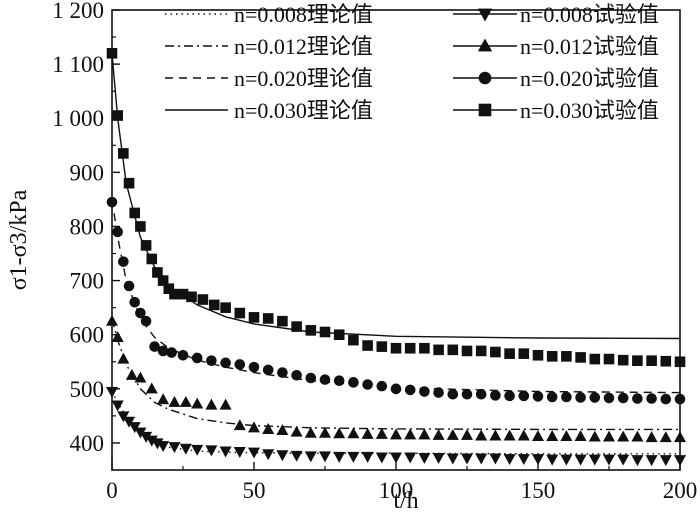 The width and height of the screenshot is (700, 516). What do you see at coordinates (303, 110) in the screenshot?
I see `legend-theory-label: n=0.030理论值` at bounding box center [303, 110].